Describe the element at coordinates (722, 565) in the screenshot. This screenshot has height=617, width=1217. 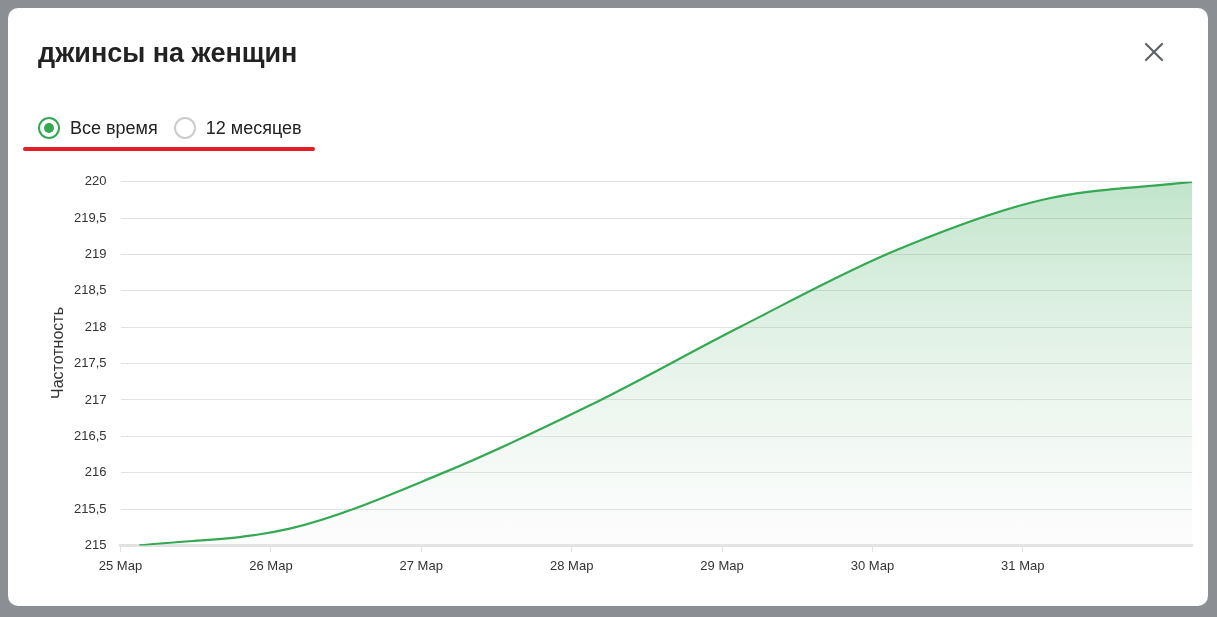
I see `x-tick-label: 29 Мар` at that location.